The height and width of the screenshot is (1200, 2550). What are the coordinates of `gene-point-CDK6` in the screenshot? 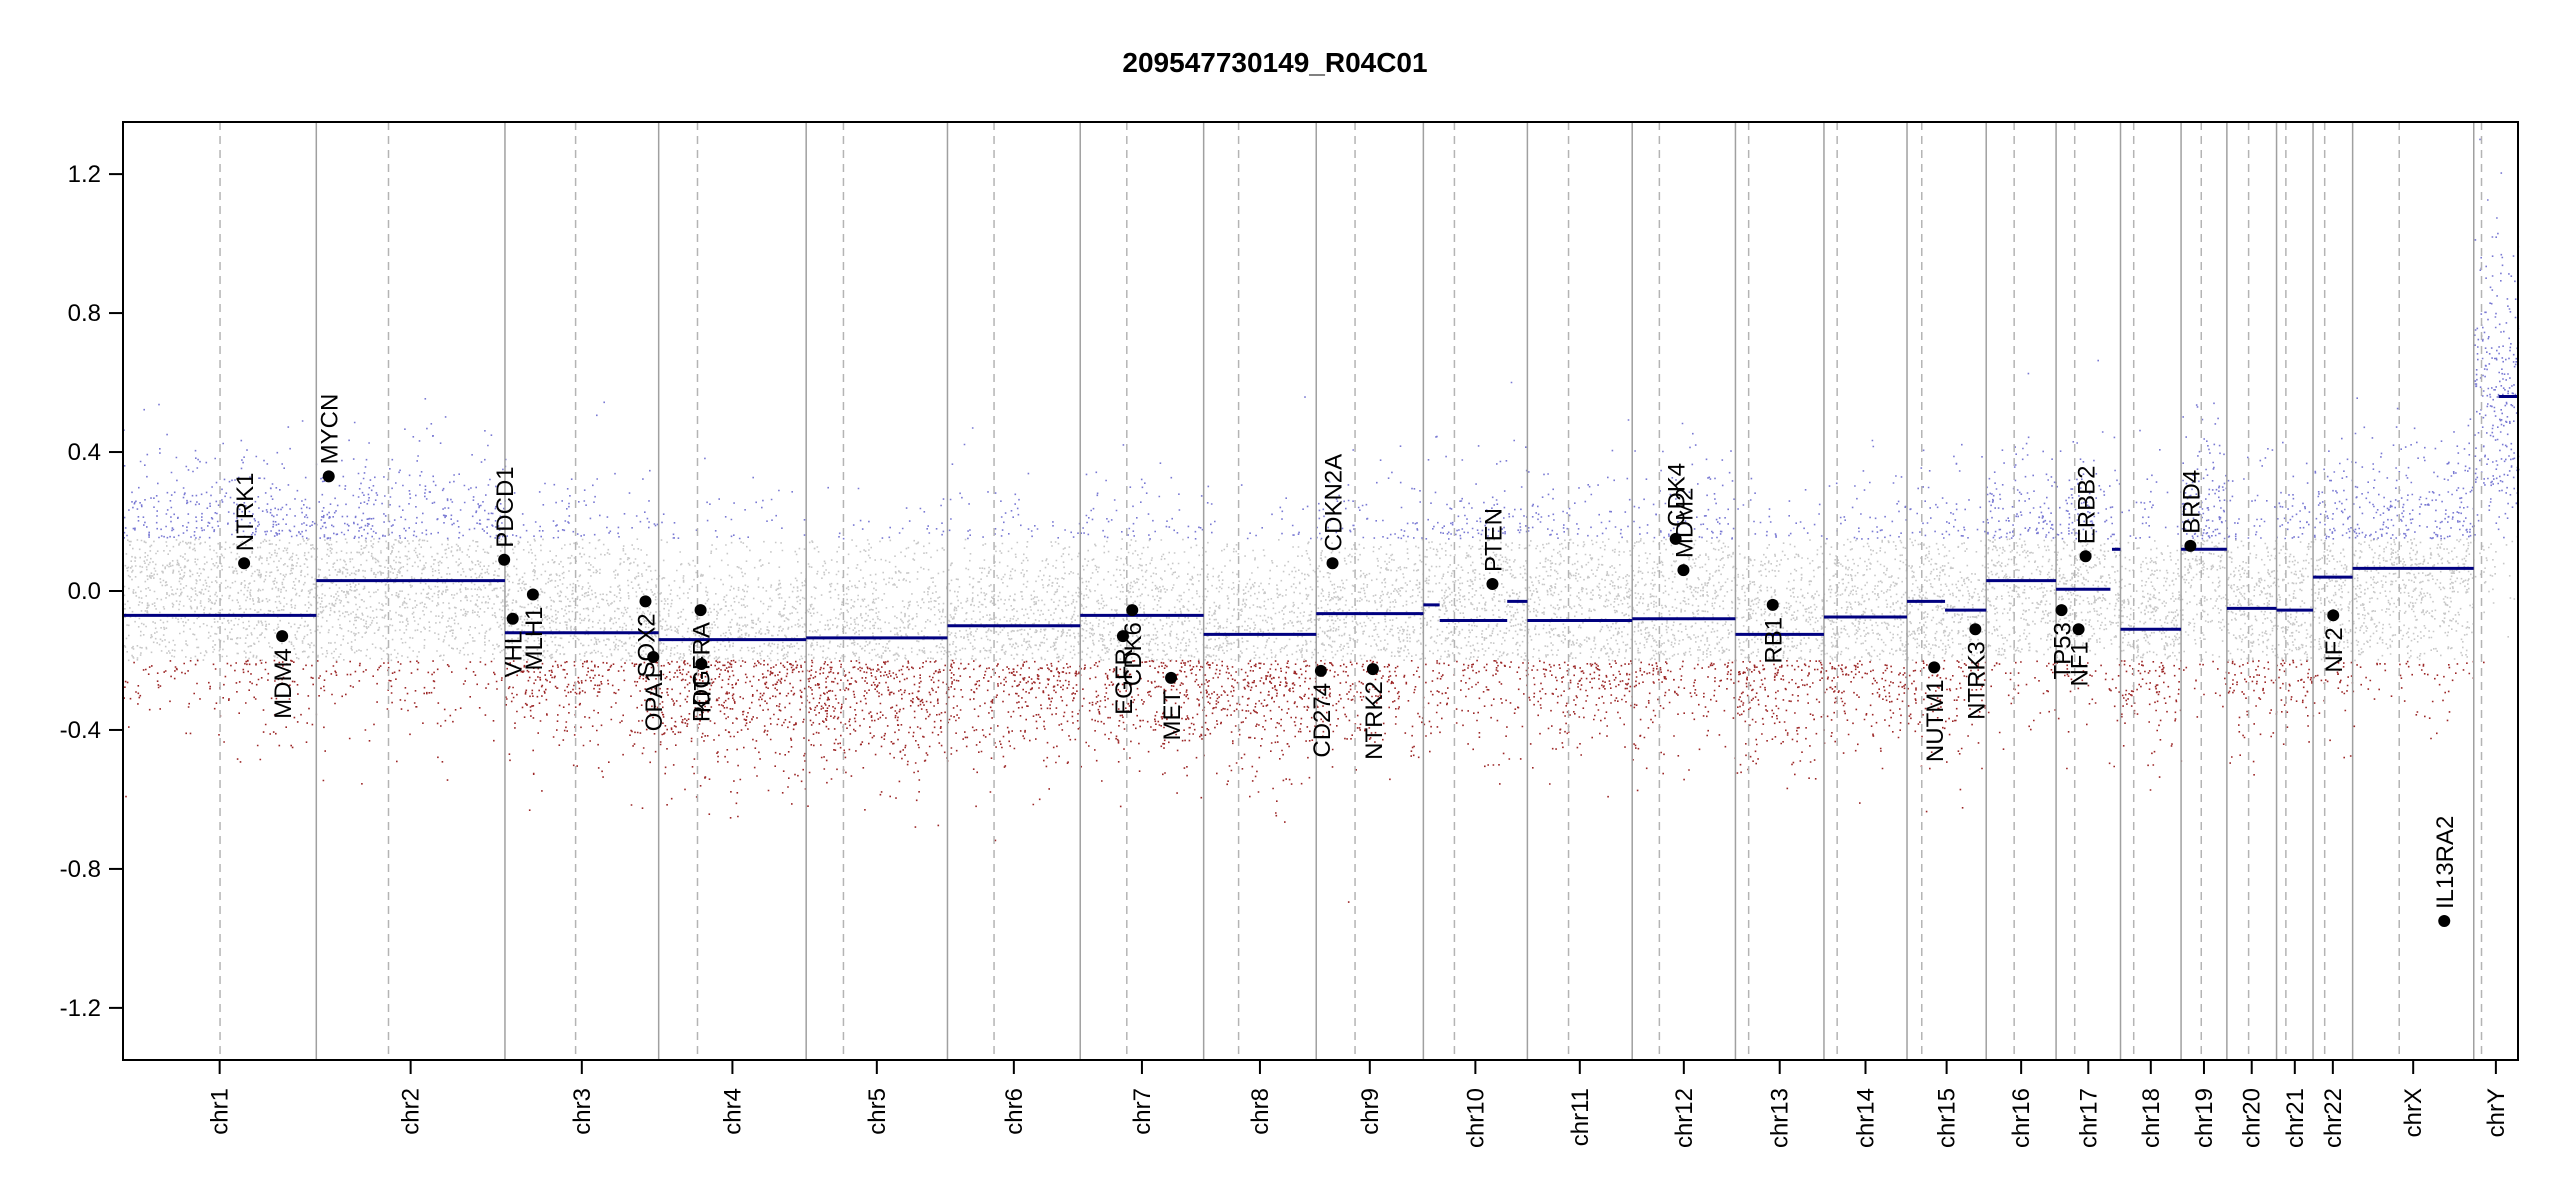 It's located at (1132, 610).